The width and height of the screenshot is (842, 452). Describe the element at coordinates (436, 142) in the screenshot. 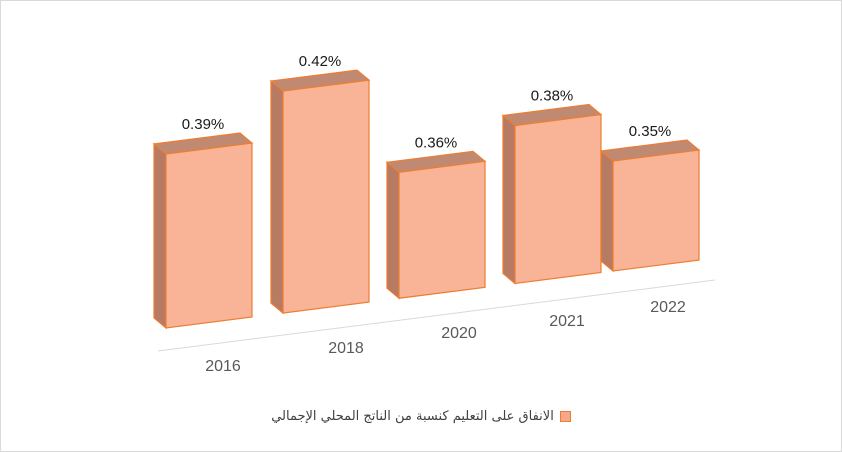

I see `data-label-2020: 0.36%` at that location.